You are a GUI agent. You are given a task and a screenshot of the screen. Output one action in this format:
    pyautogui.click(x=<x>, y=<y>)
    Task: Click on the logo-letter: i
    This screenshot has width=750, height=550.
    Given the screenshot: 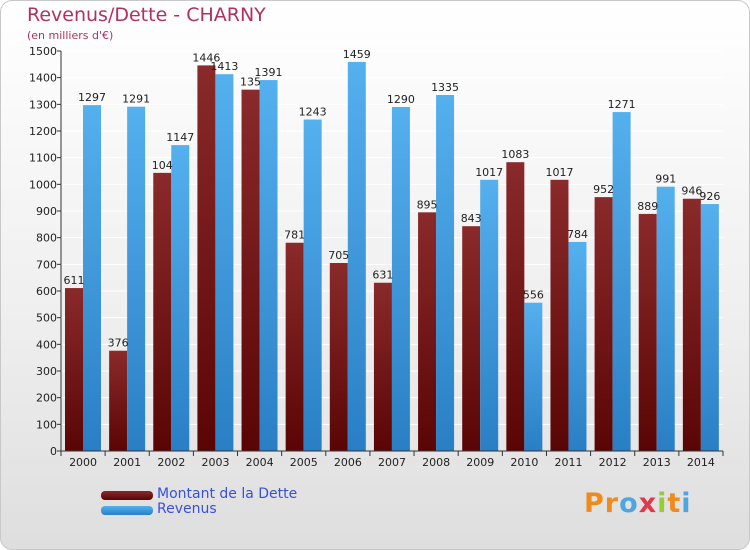 What is the action you would take?
    pyautogui.click(x=662, y=503)
    